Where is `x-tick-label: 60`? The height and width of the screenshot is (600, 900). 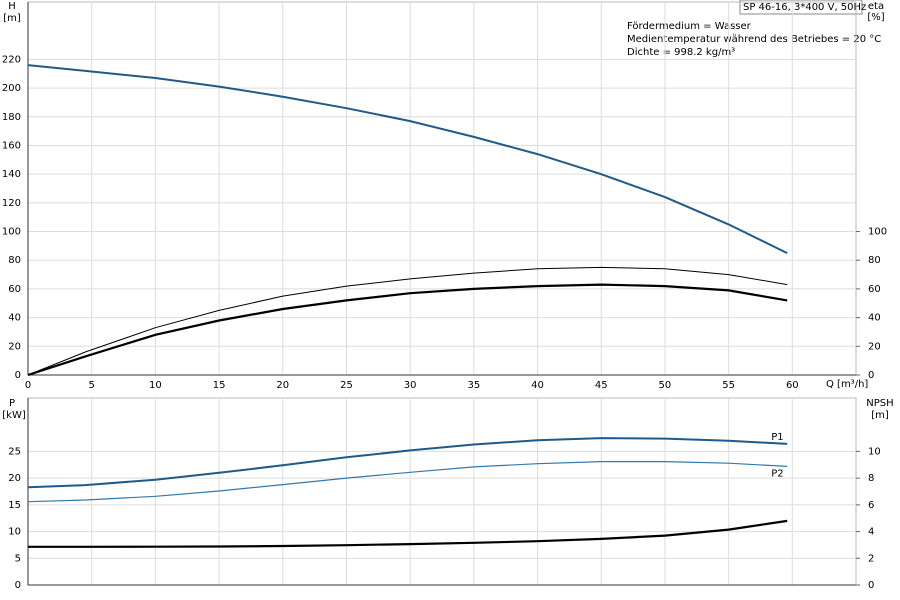 x-tick-label: 60 is located at coordinates (792, 385).